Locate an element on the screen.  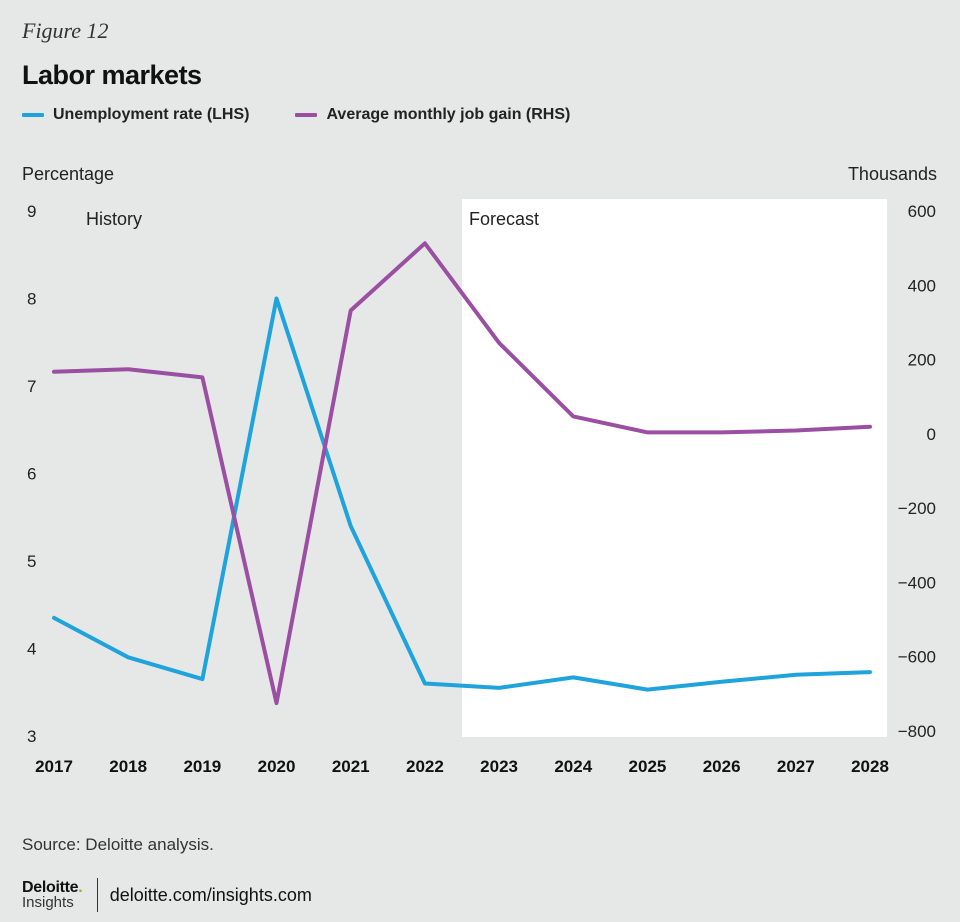
x-tick-label: 2020 is located at coordinates (277, 766).